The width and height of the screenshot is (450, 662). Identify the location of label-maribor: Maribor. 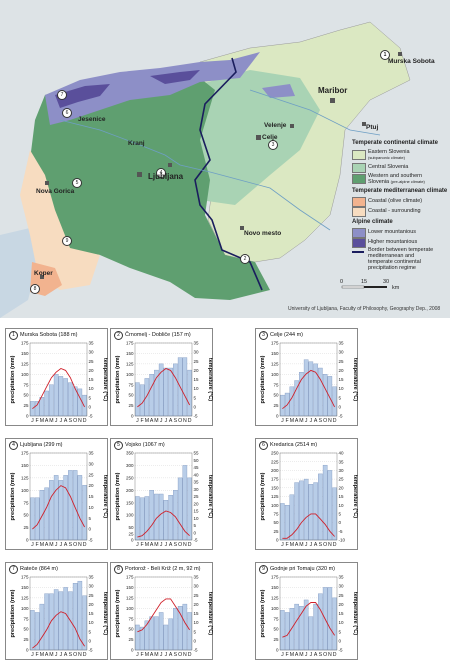
(333, 90).